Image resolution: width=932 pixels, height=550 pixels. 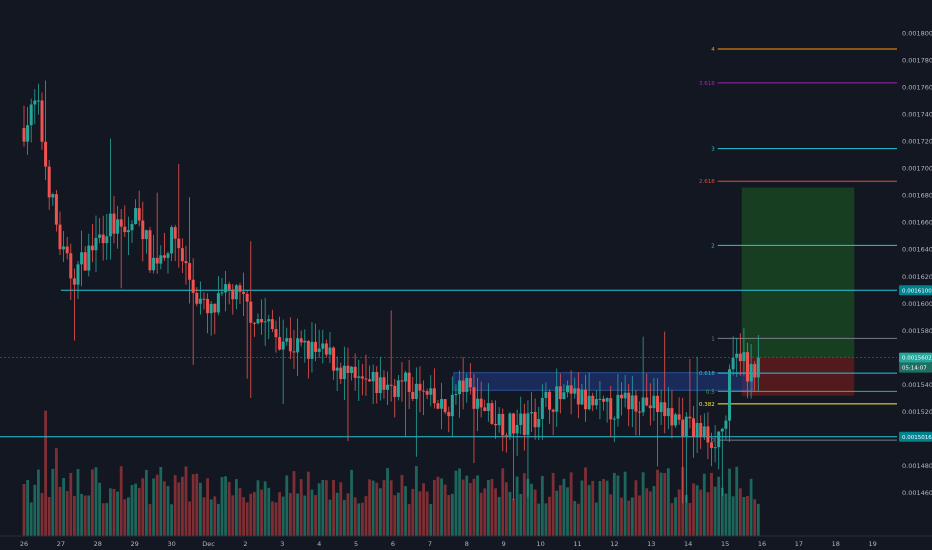 I want to click on long-position-tool, so click(x=798, y=291).